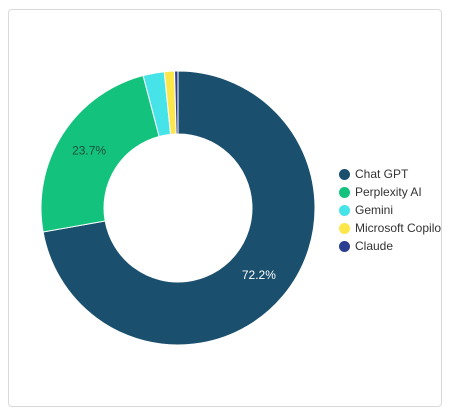 The width and height of the screenshot is (453, 417). I want to click on legend-label: Chat GPT, so click(382, 174).